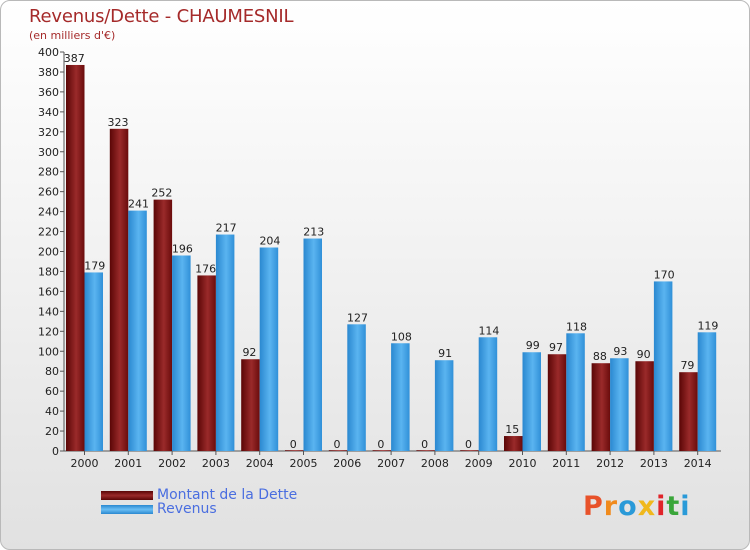 Image resolution: width=750 pixels, height=550 pixels. I want to click on chart-title: Revenus/Dette - CHAUMESNIL, so click(161, 16).